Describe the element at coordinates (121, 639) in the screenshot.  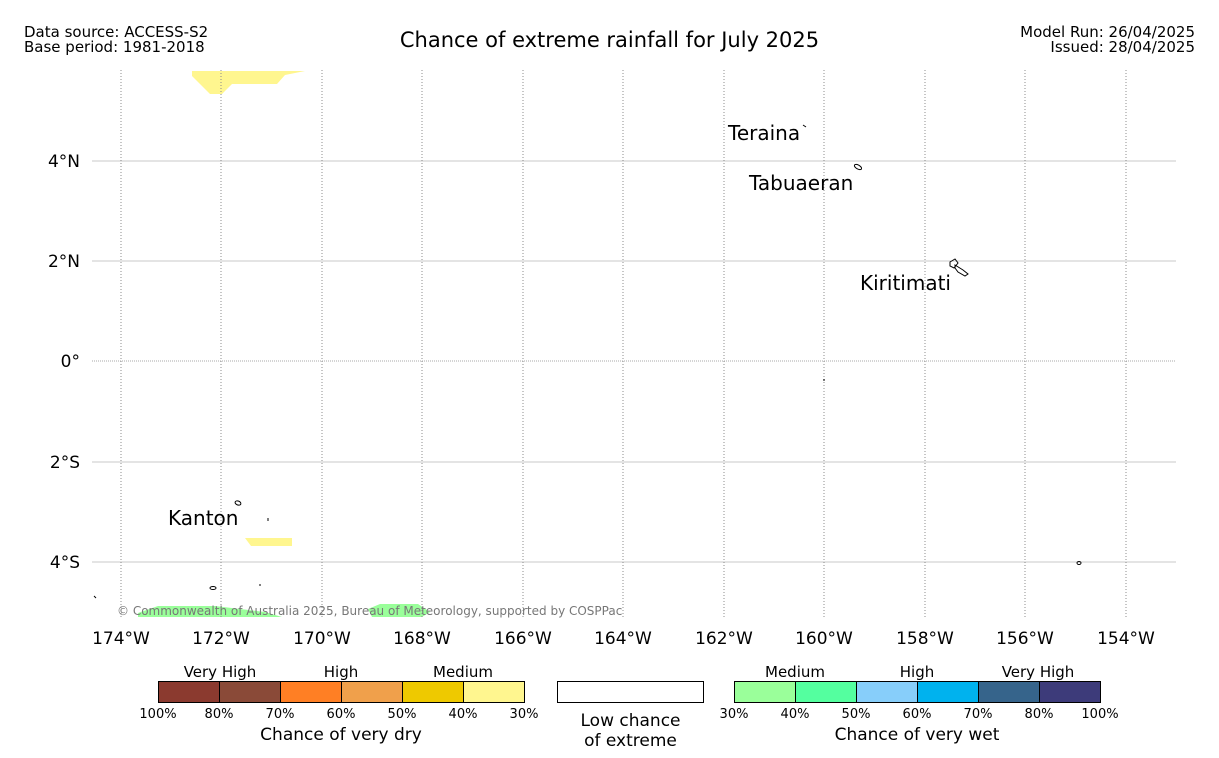
I see `lon-label: 174°W` at that location.